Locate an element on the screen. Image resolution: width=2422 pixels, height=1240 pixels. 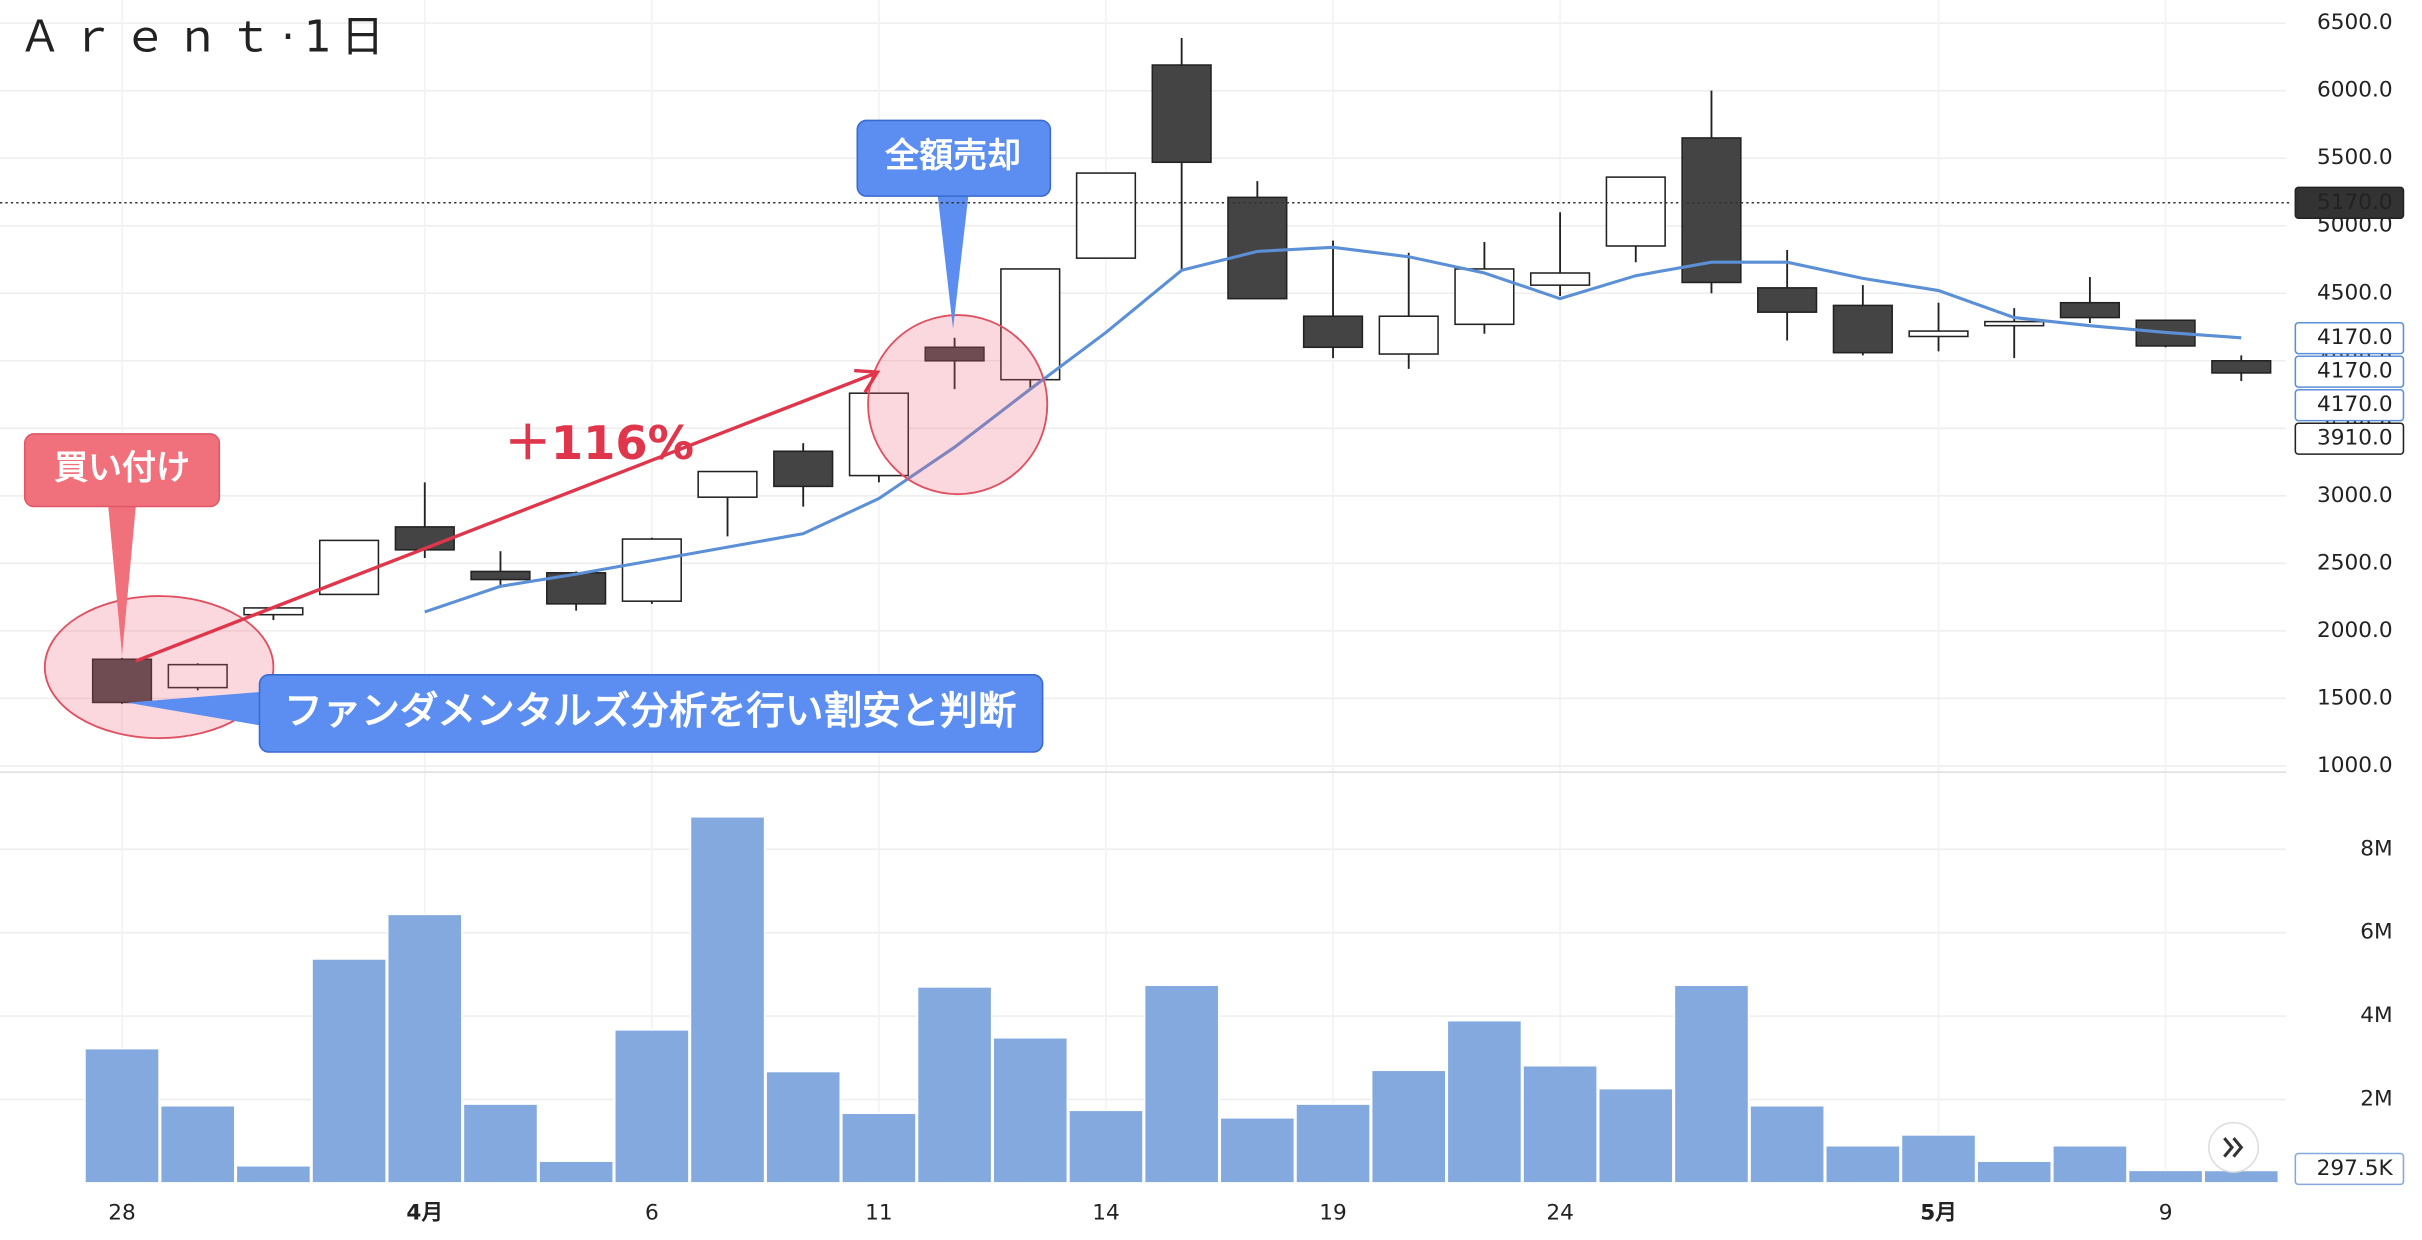
chart-title: Ａｒｅｎｔ·1日 is located at coordinates (206, 38).